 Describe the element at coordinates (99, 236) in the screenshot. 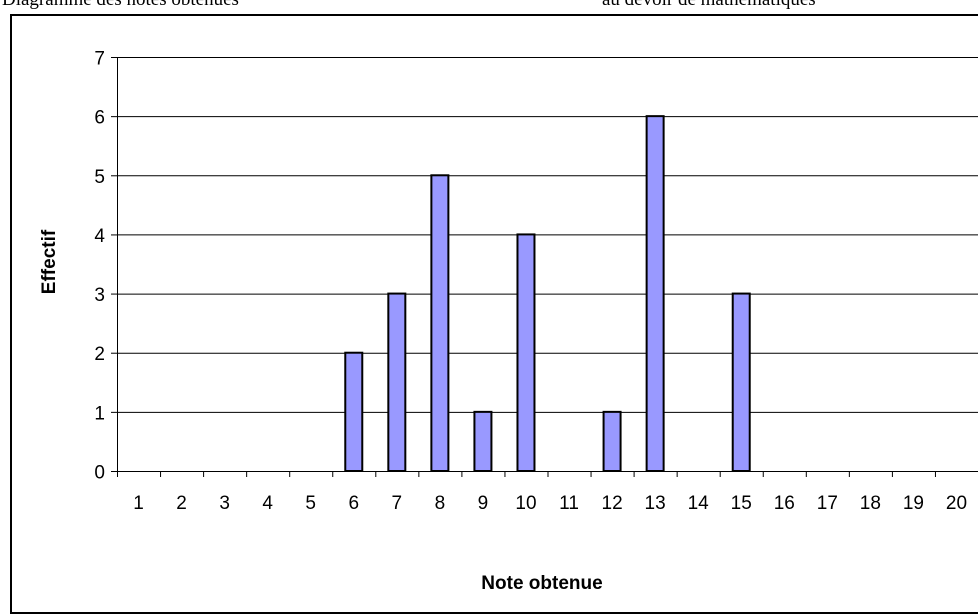

I see `y-tick-label: 4` at that location.